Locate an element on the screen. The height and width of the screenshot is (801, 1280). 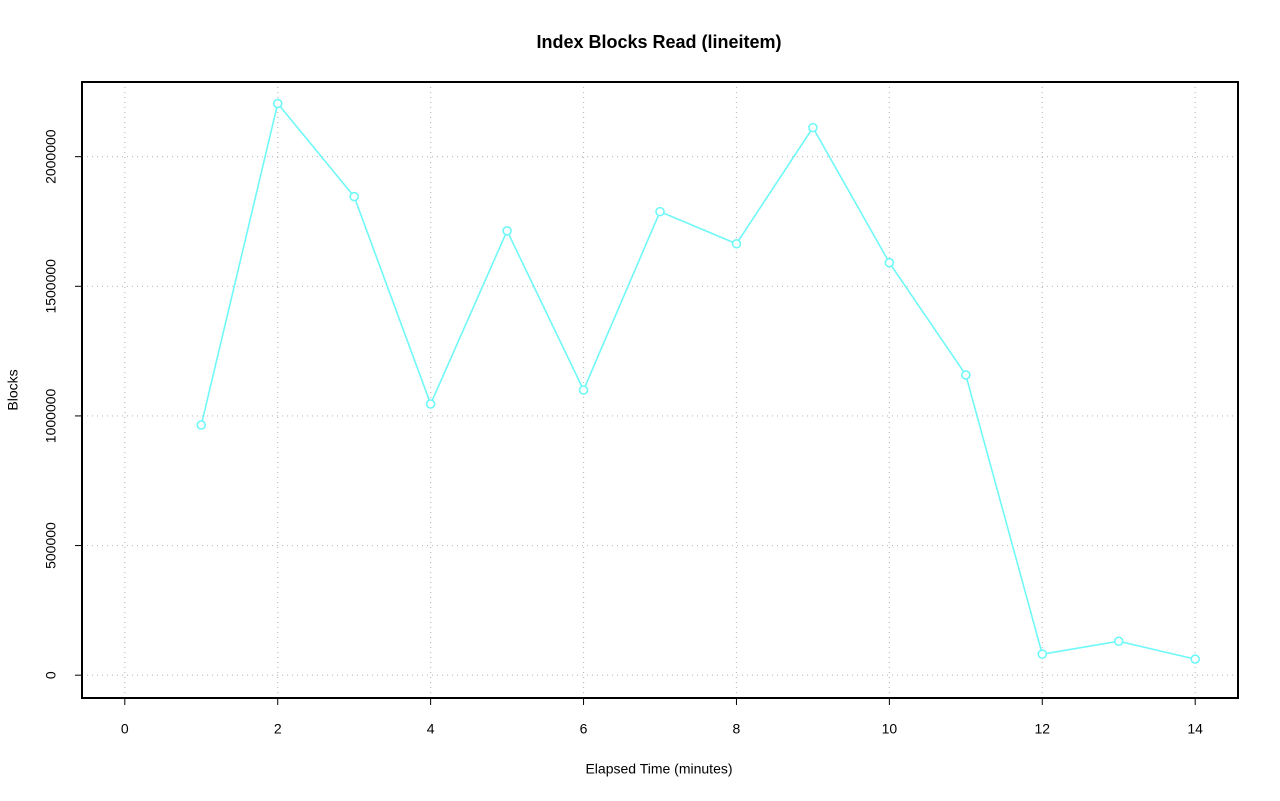
x-axis-label: Elapsed Time (minutes) is located at coordinates (658, 769).